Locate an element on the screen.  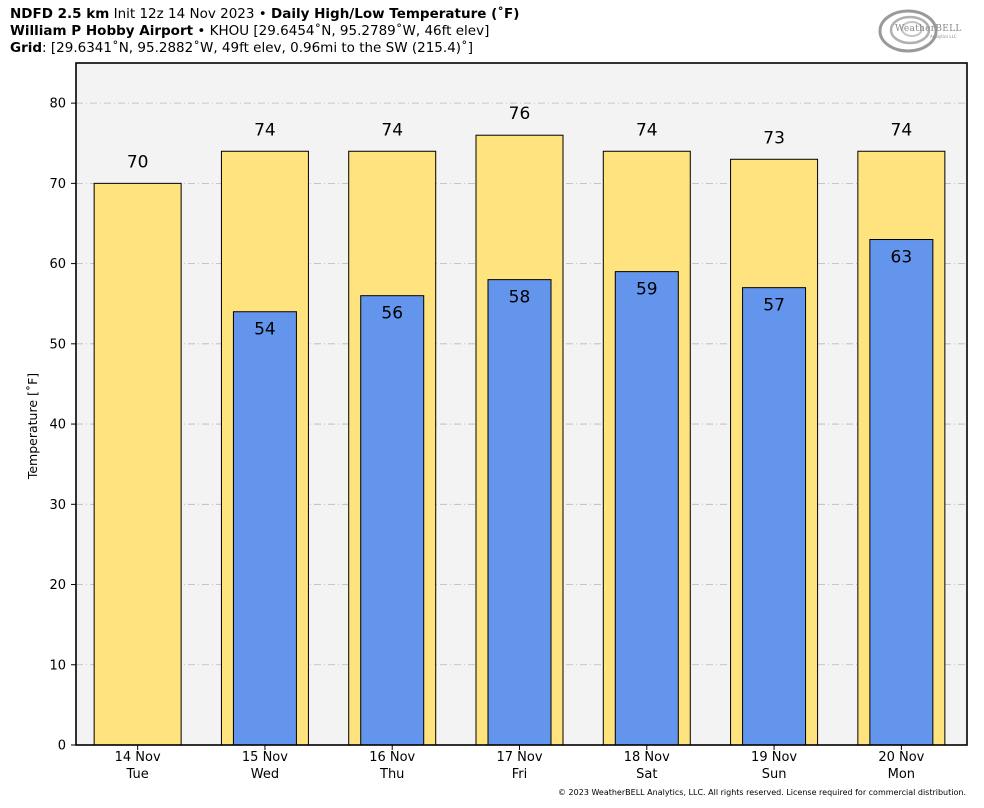
x-tick-label-date: 17 Nov is located at coordinates (519, 757).